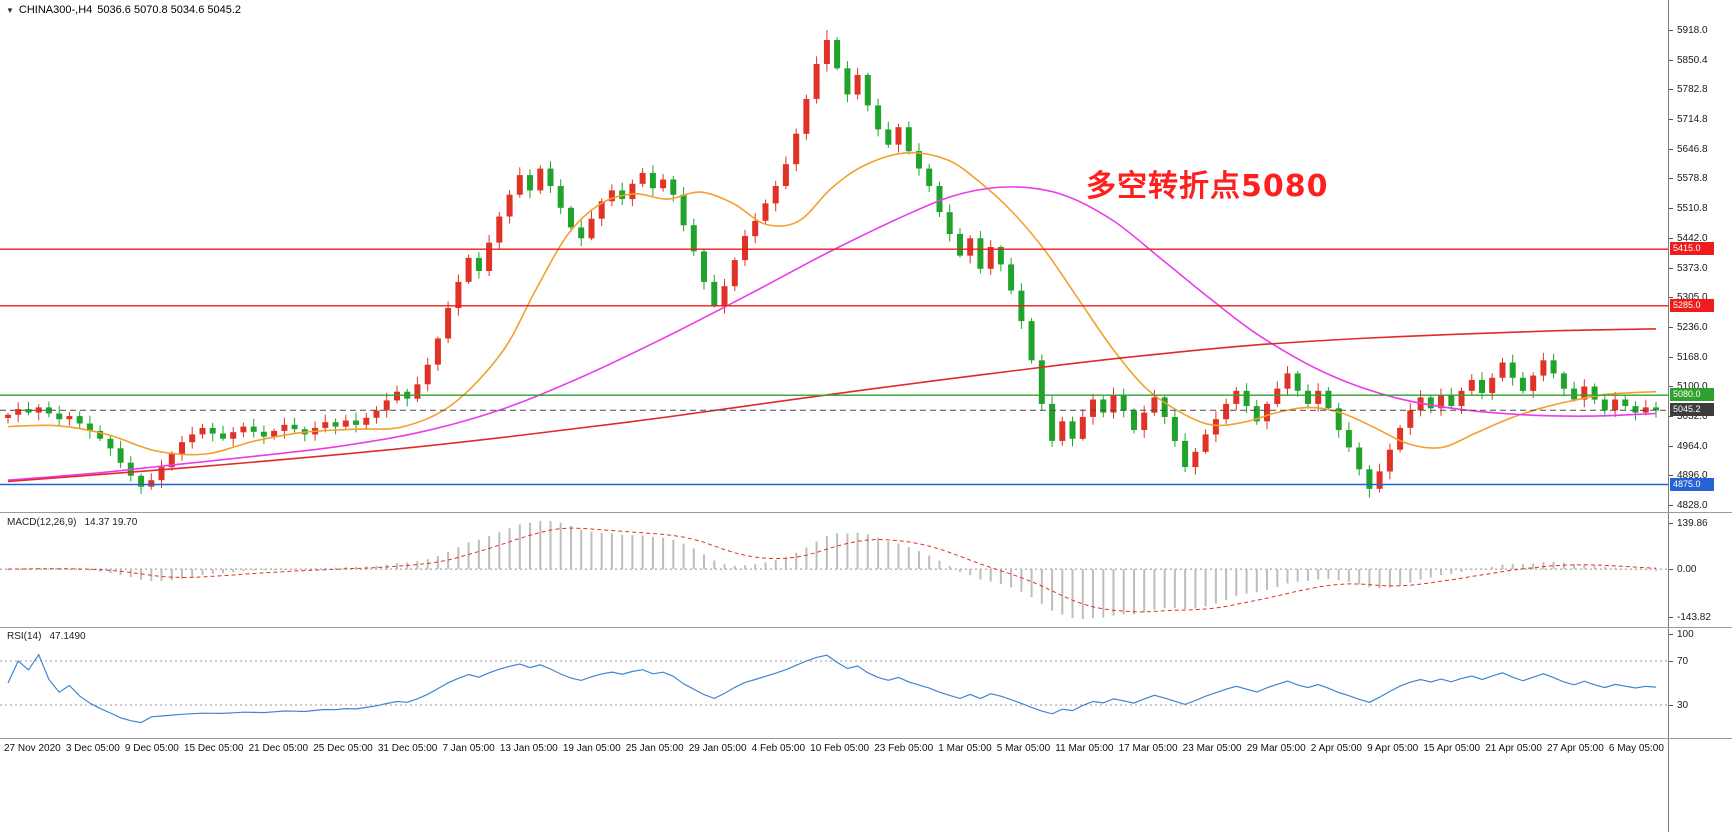 The image size is (1732, 832). What do you see at coordinates (1694, 617) in the screenshot?
I see `macd-tick-label: -143.82` at bounding box center [1694, 617].